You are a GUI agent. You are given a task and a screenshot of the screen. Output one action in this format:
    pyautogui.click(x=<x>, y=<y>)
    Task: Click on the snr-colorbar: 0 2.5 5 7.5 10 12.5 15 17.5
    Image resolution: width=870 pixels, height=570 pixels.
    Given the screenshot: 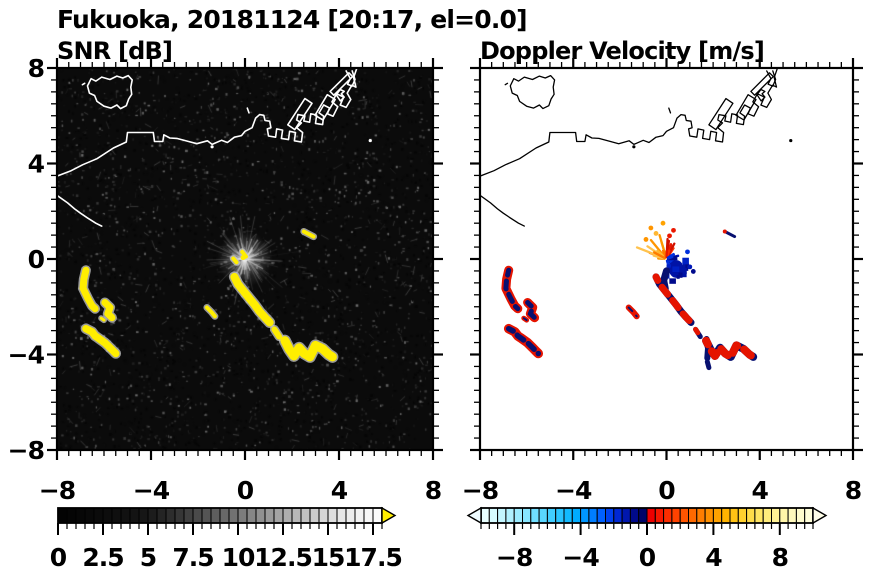 What is the action you would take?
    pyautogui.click(x=226, y=538)
    